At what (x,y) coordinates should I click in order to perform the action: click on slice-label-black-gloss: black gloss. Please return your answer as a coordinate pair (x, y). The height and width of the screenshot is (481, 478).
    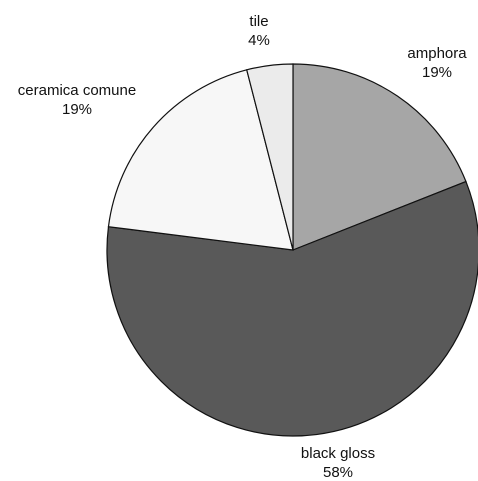
    Looking at the image, I should click on (338, 453).